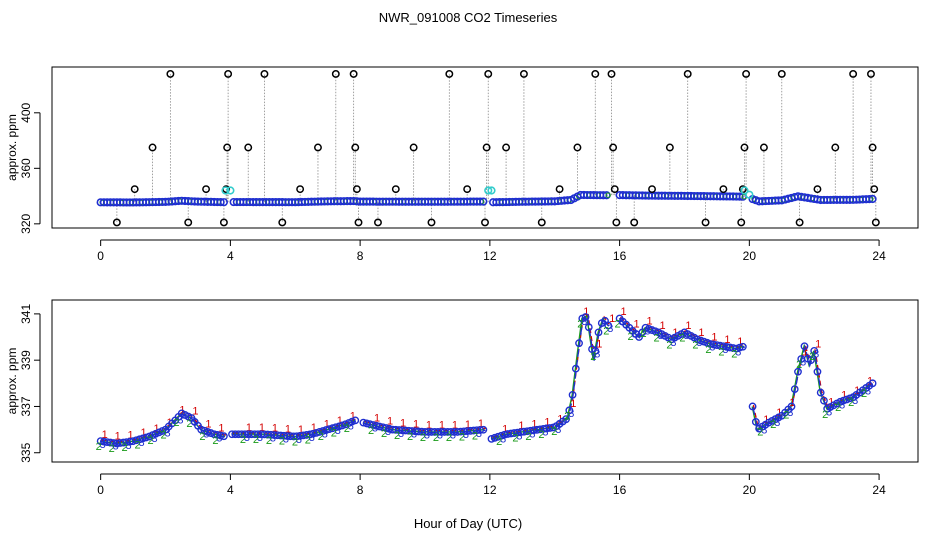 The width and height of the screenshot is (936, 540). Describe the element at coordinates (26, 452) in the screenshot. I see `bottom-y-tick-label: 335` at that location.